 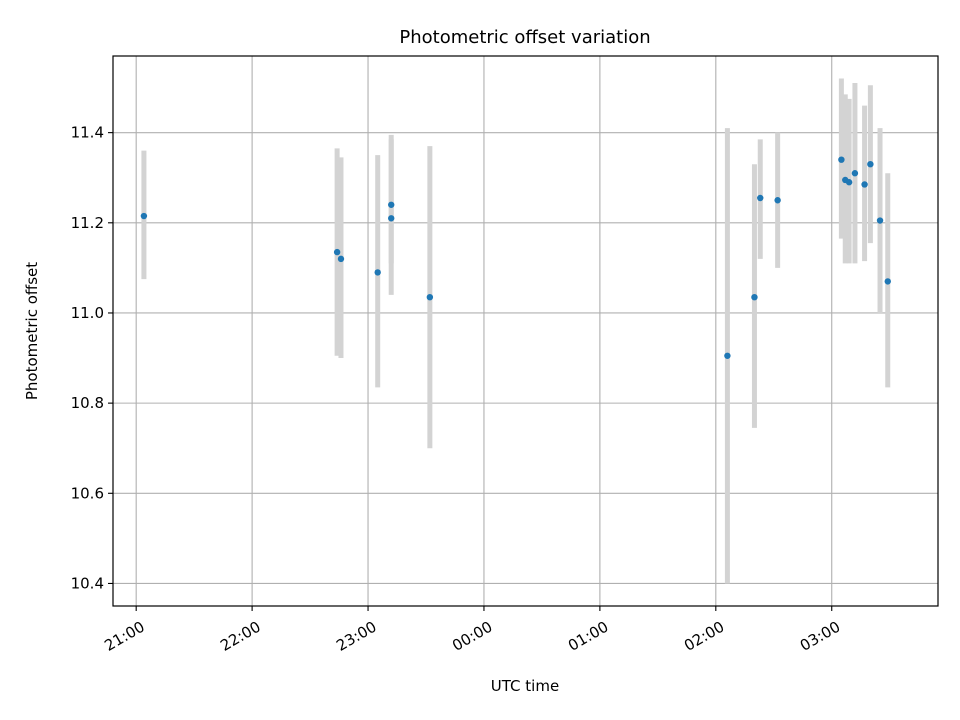 I want to click on y-axis-label: Photometric offset, so click(x=32, y=331).